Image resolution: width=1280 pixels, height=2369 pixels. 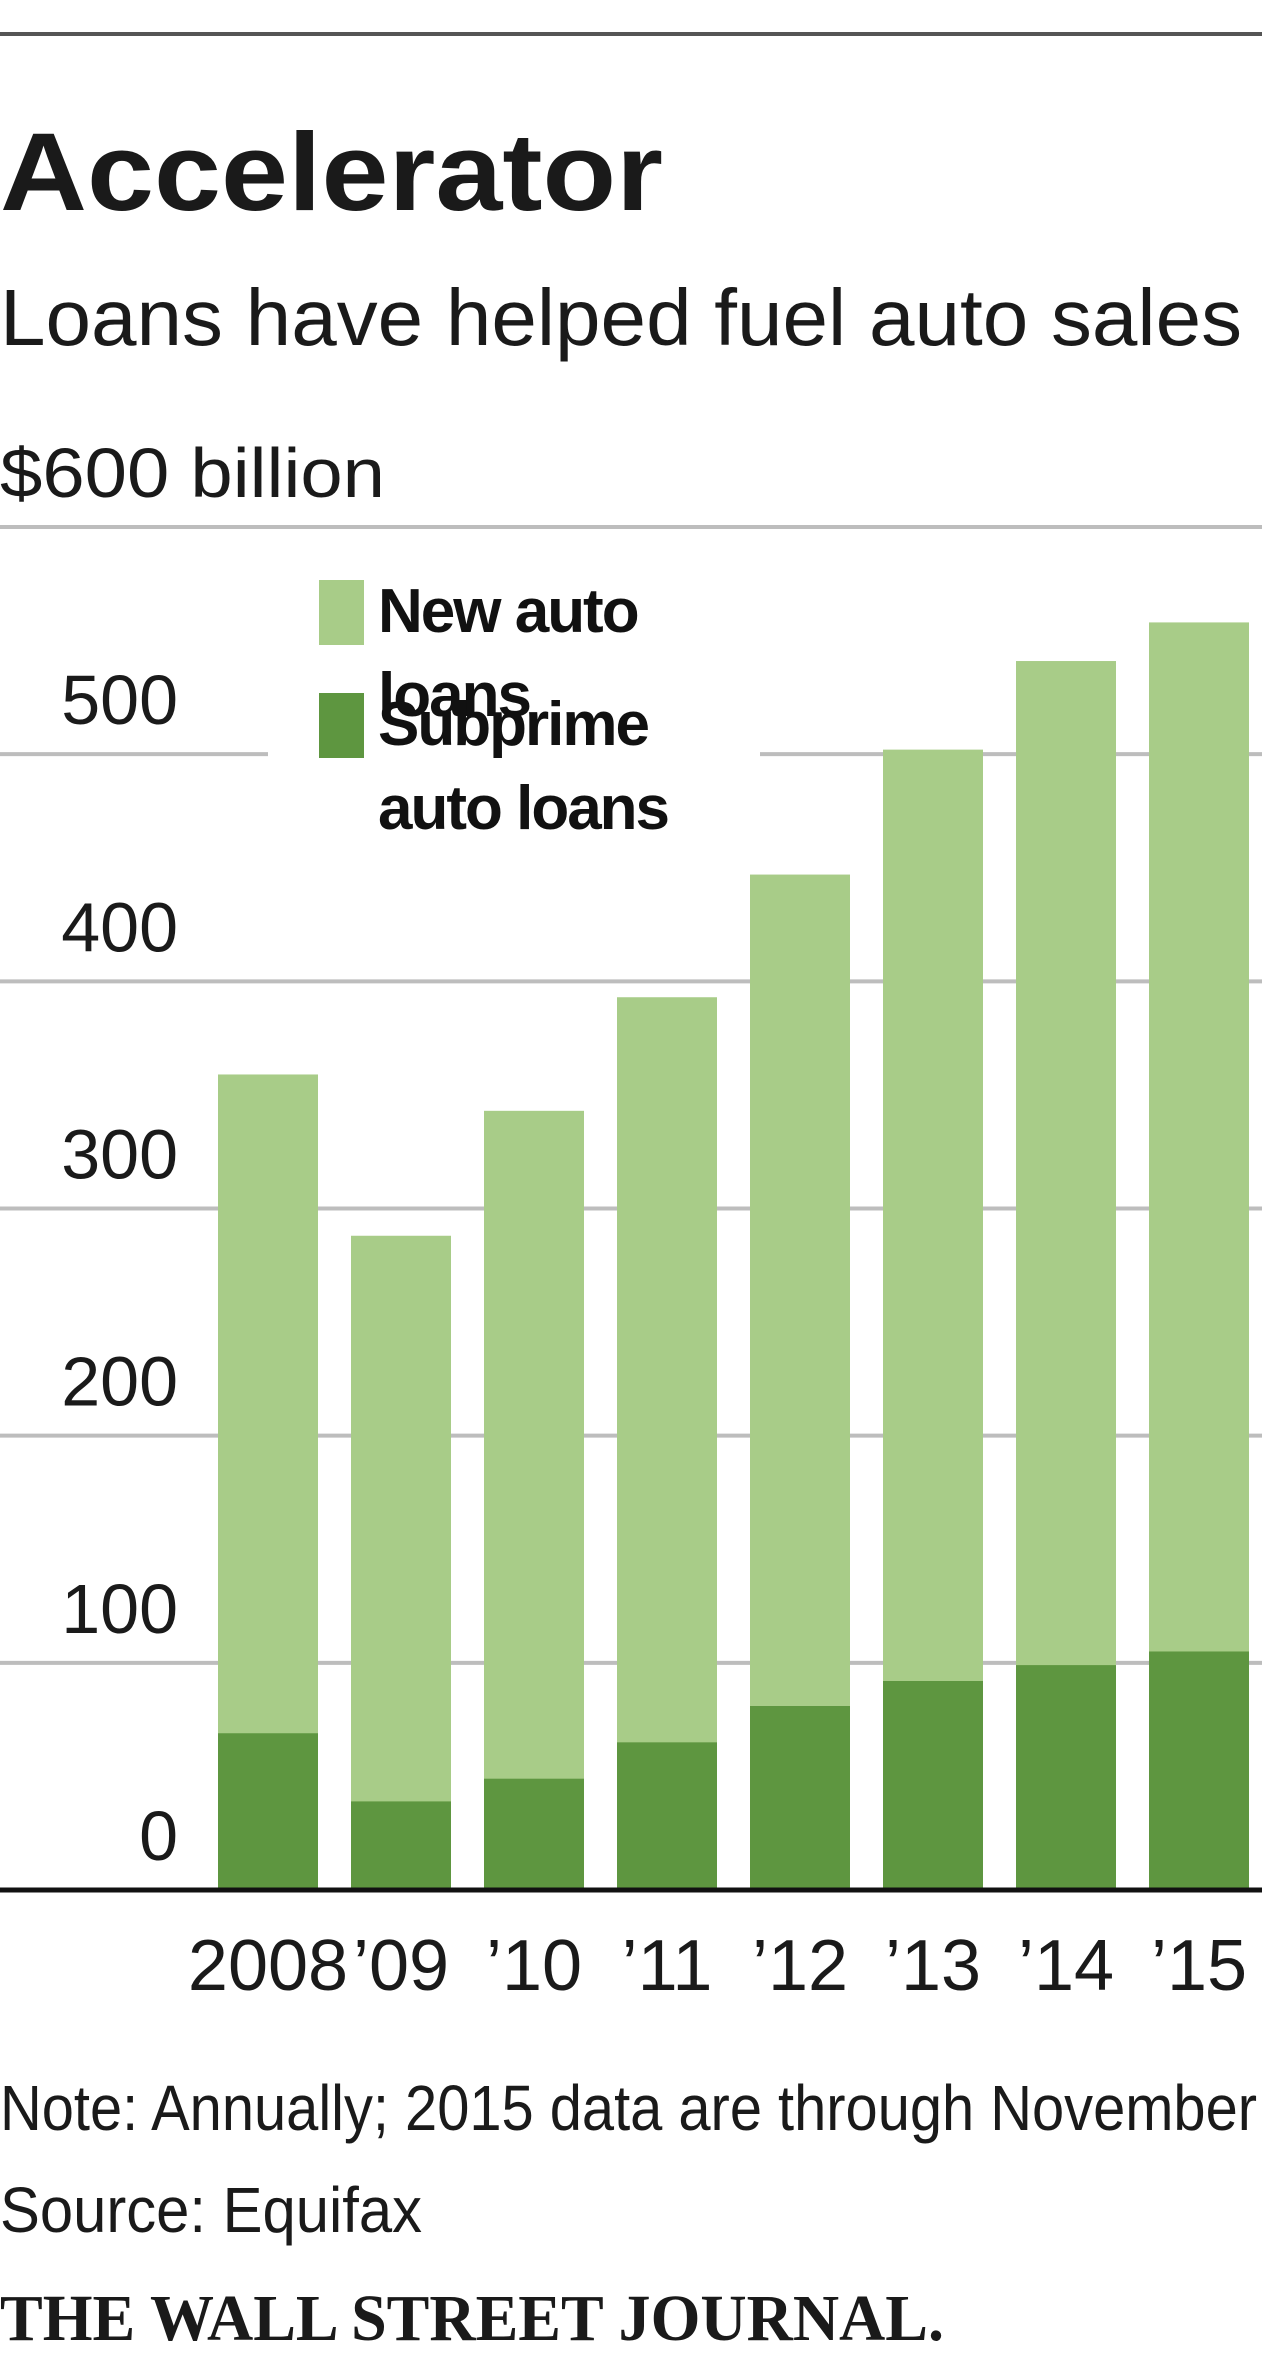 I want to click on y-tick-label: $600 billion, so click(x=192, y=473).